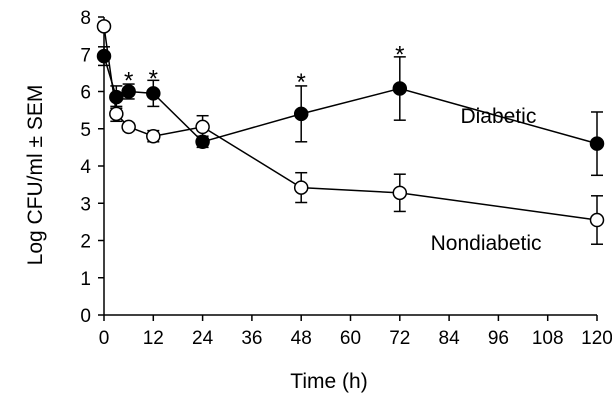 Image resolution: width=612 pixels, height=398 pixels. I want to click on x-tick-label: 12, so click(153, 338).